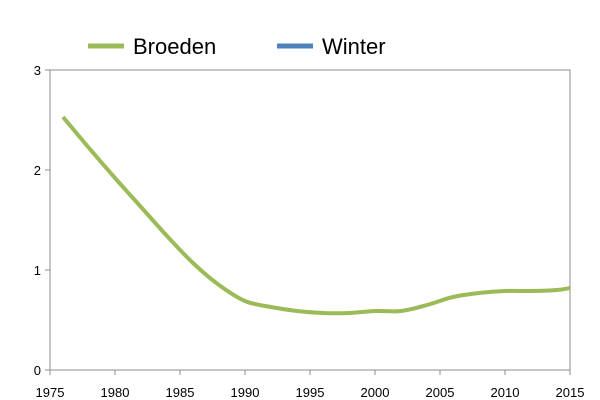 The width and height of the screenshot is (600, 400). I want to click on y-tick-label: 2, so click(37, 170).